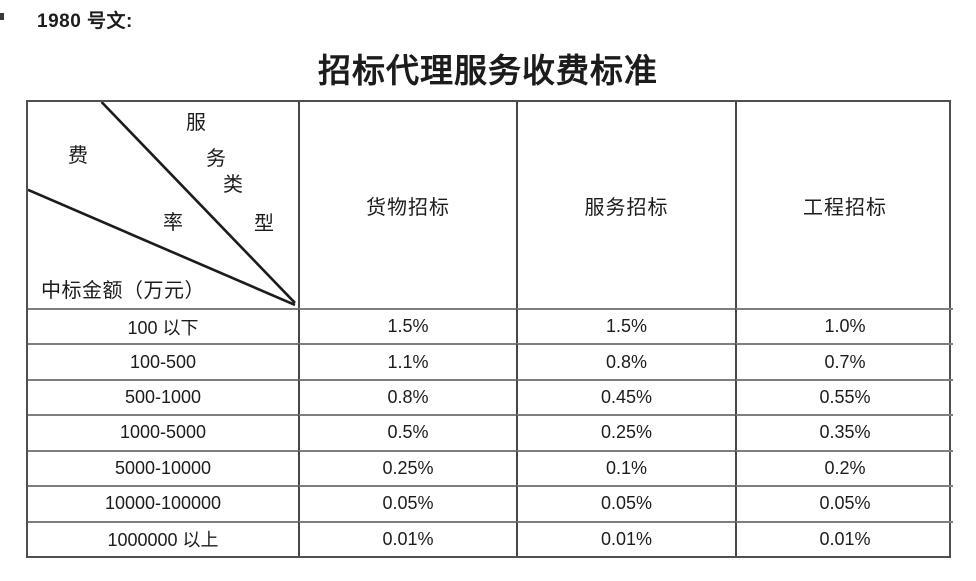 This screenshot has height=581, width=976. What do you see at coordinates (123, 291) in the screenshot?
I see `corner-label-amount: 中标金额（万元）` at bounding box center [123, 291].